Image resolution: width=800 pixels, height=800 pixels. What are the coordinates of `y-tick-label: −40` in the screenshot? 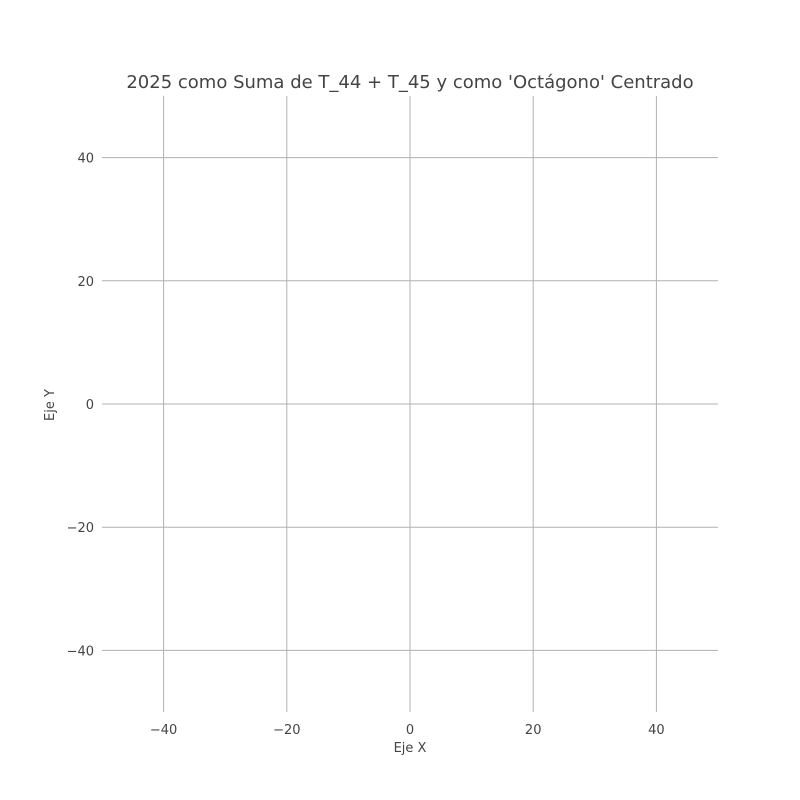 It's located at (80, 651).